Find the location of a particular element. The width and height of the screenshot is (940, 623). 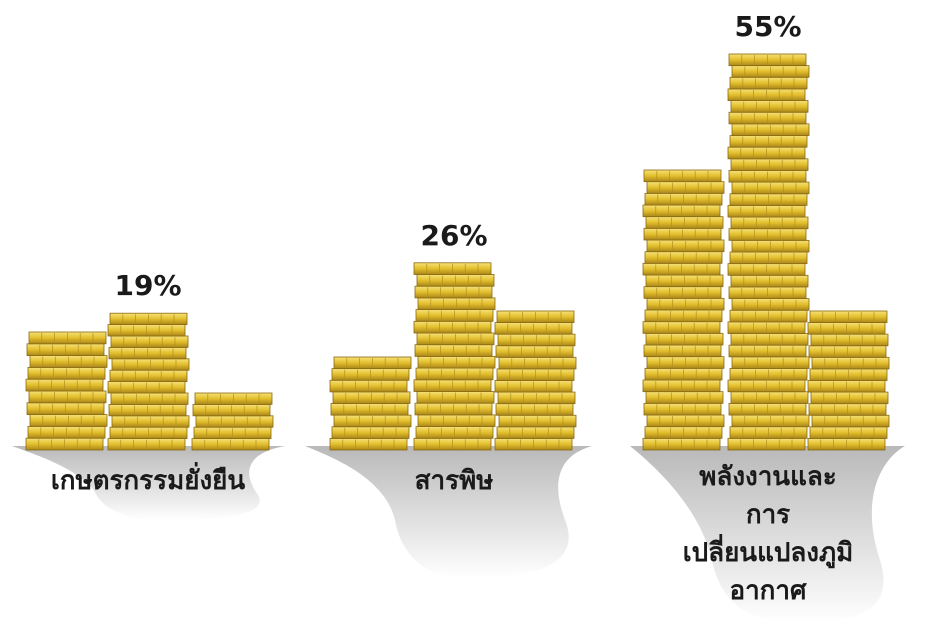

value-label: 19% is located at coordinates (148, 286).